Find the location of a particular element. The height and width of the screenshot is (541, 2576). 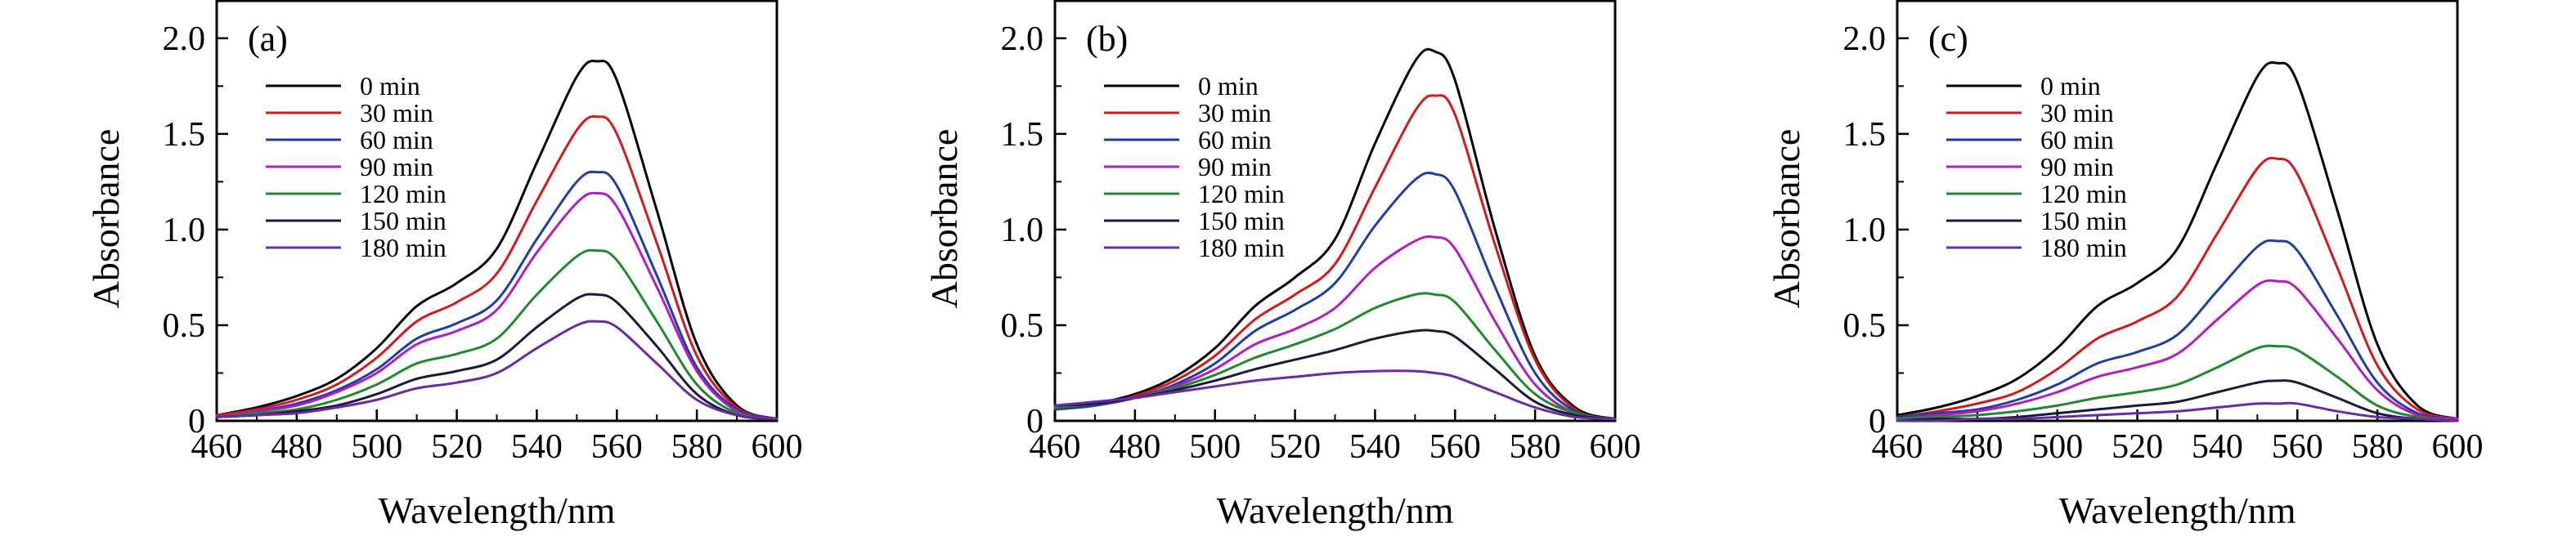

panel-label: (b) is located at coordinates (1107, 39).